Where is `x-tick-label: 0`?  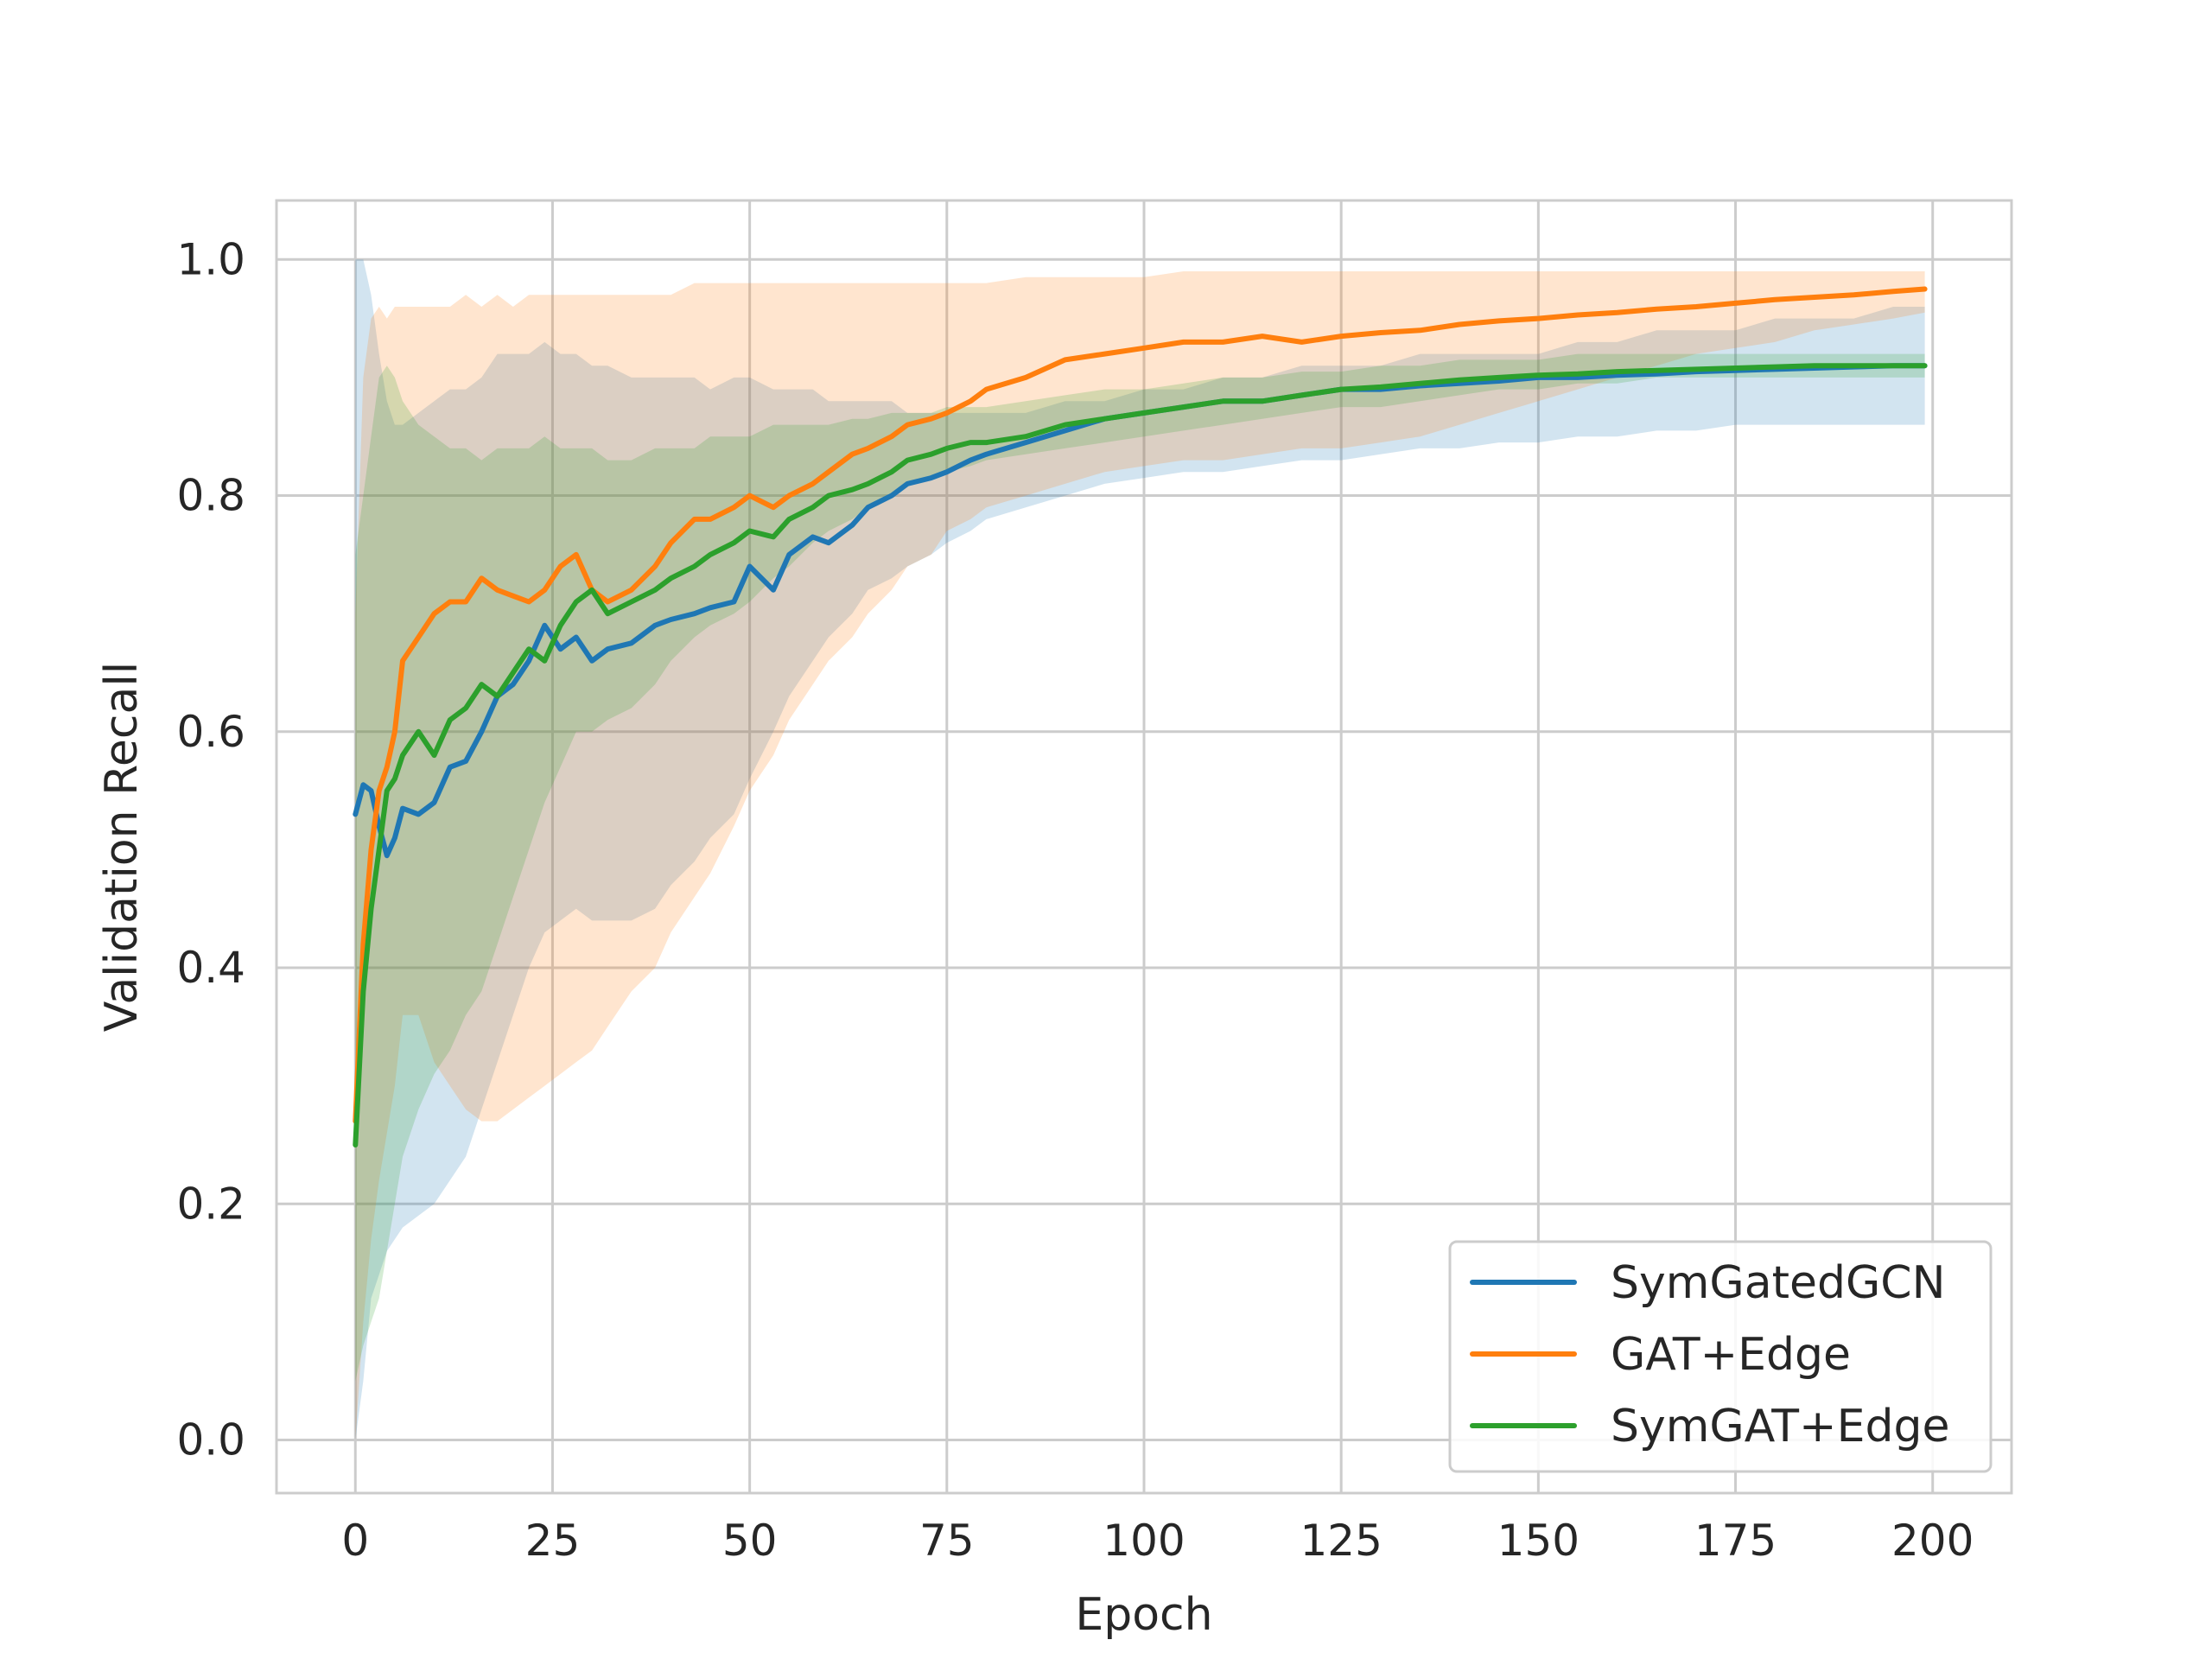
x-tick-label: 0 is located at coordinates (355, 1541).